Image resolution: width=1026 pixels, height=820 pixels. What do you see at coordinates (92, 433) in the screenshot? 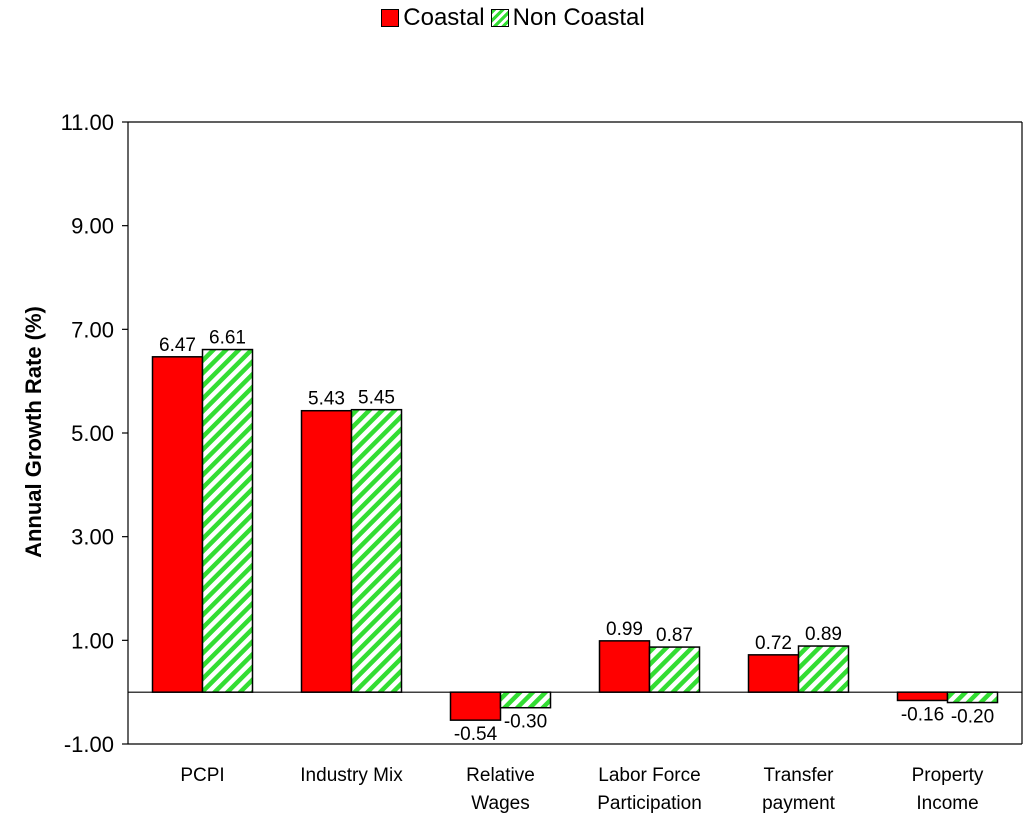
I see `y-tick-label: 5.00` at bounding box center [92, 433].